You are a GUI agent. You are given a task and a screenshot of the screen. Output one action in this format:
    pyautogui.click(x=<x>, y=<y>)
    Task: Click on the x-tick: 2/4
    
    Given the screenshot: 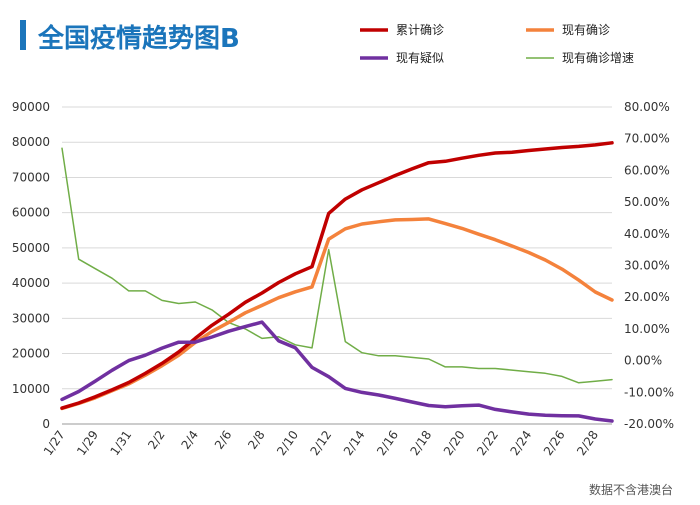 What is the action you would take?
    pyautogui.click(x=190, y=440)
    